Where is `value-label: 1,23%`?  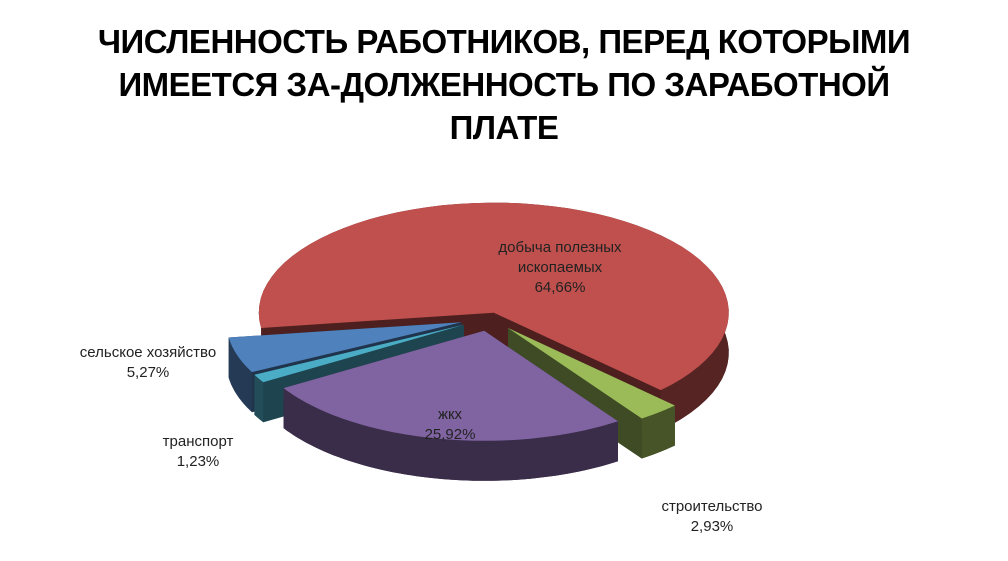
value-label: 1,23% is located at coordinates (198, 461).